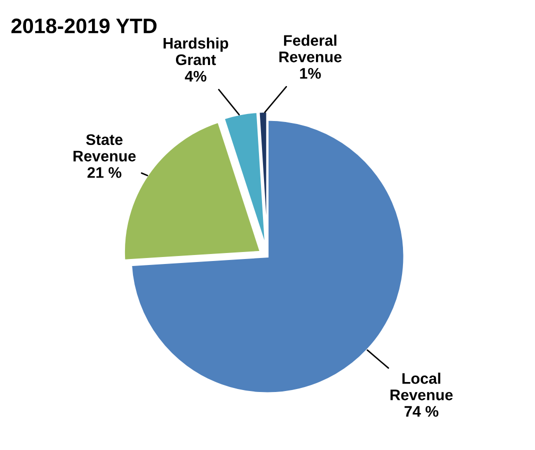  What do you see at coordinates (421, 386) in the screenshot?
I see `slice-label: Local Revenue` at bounding box center [421, 386].